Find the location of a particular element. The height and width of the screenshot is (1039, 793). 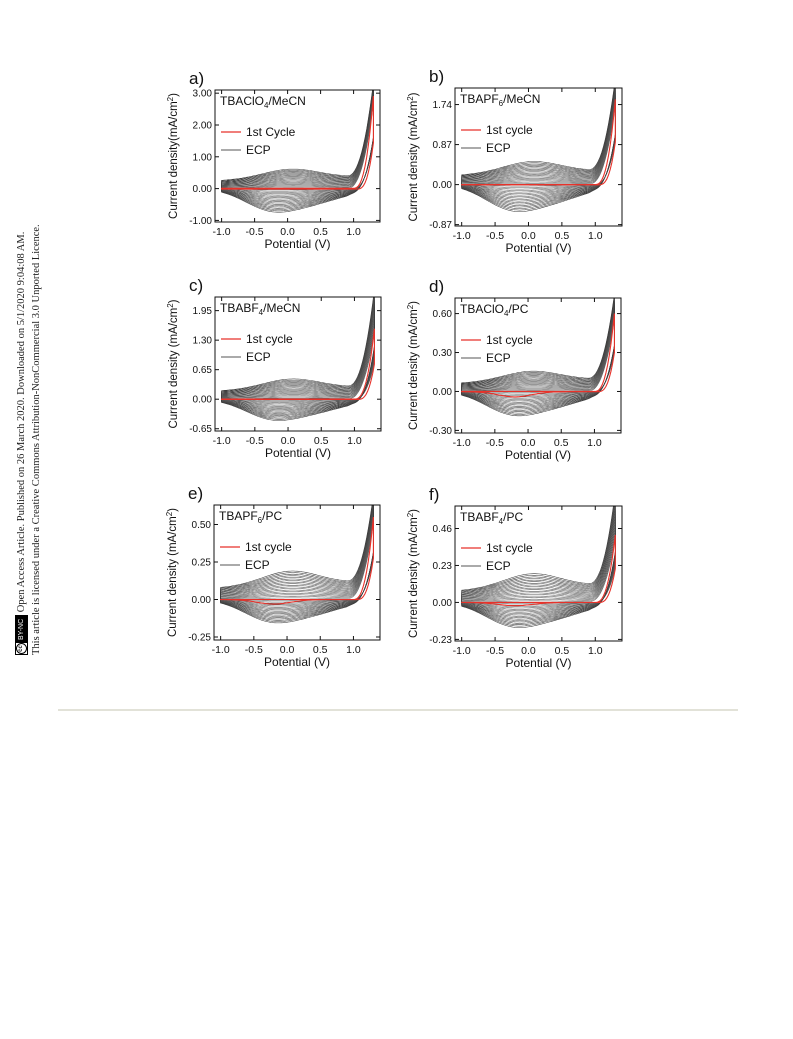

electrolyte-main: TBAClO is located at coordinates (482, 309).